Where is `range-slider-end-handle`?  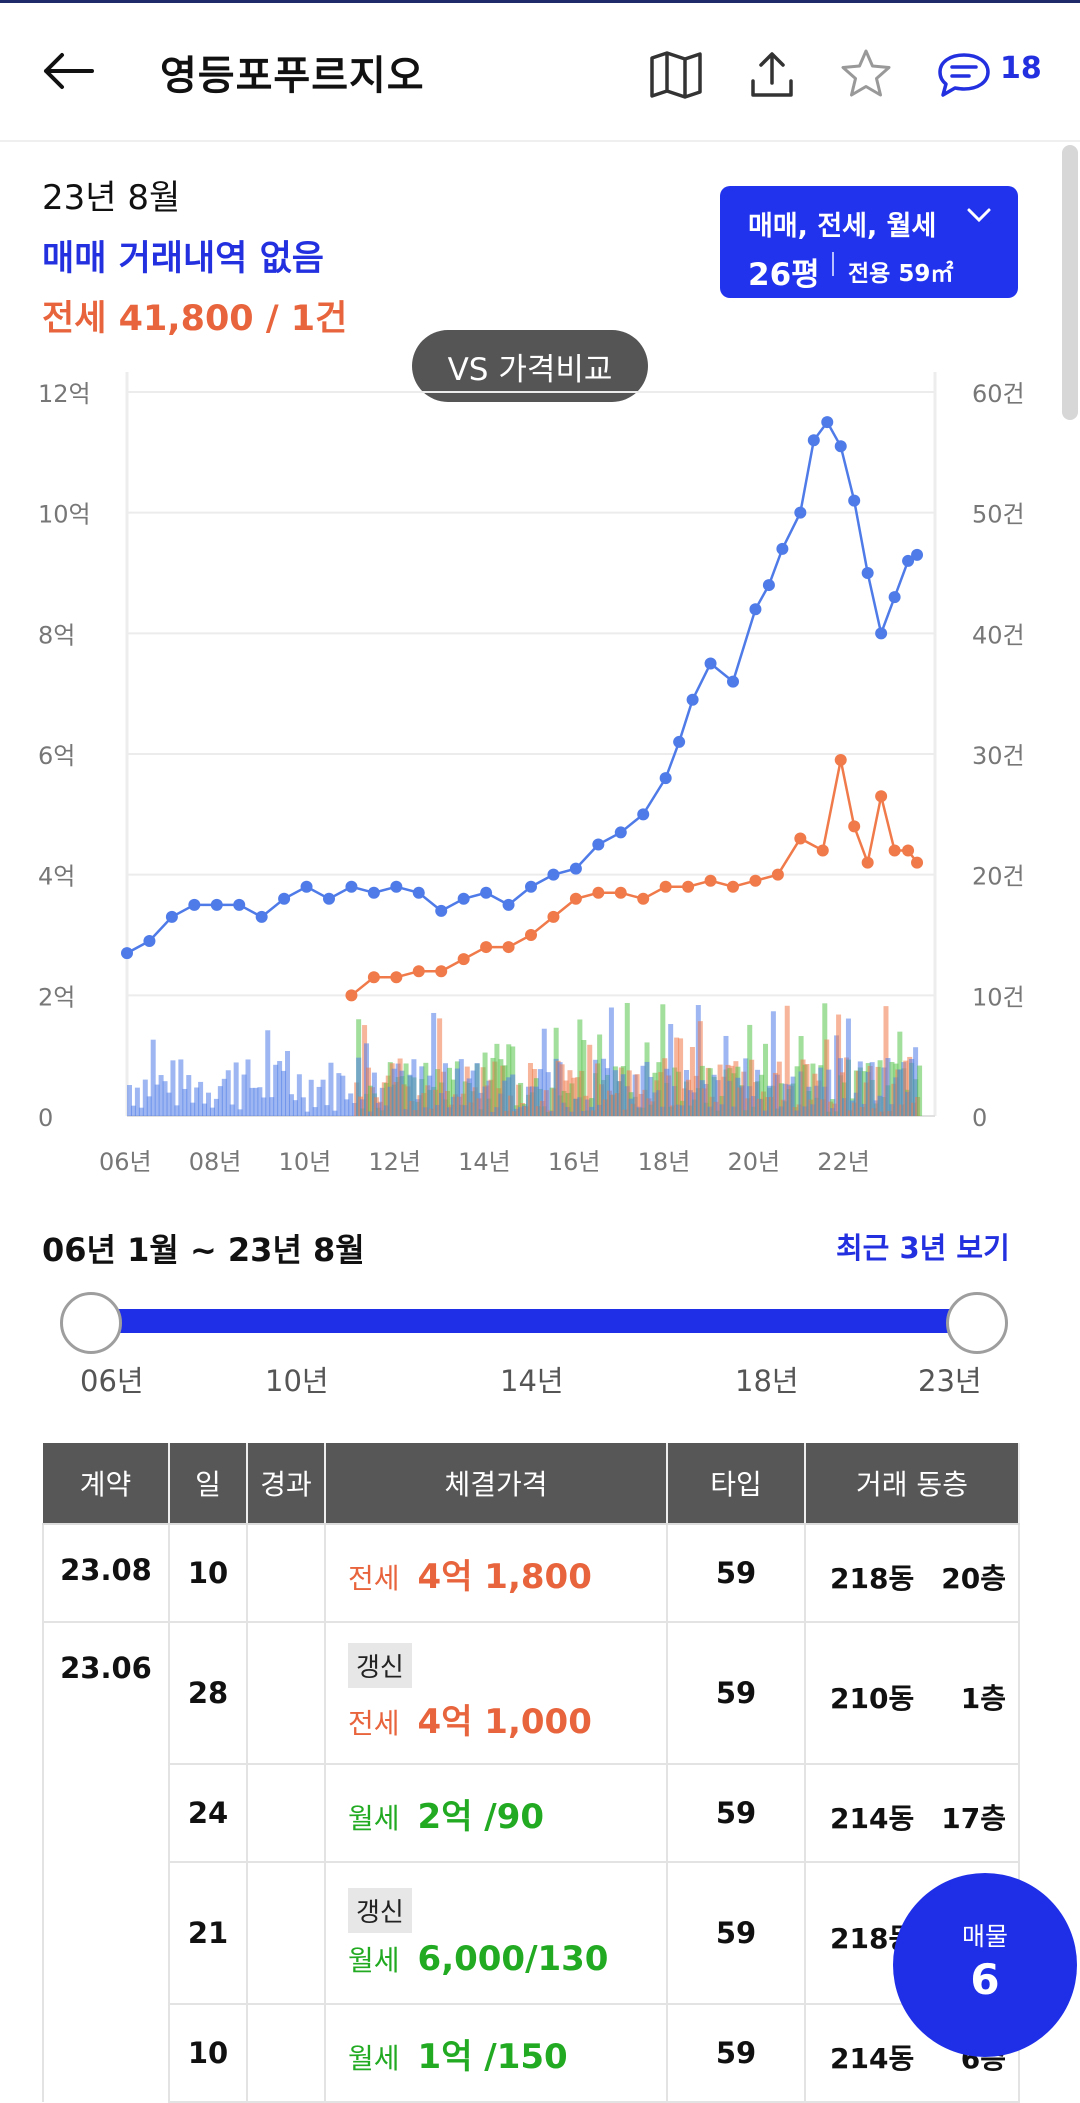
range-slider-end-handle is located at coordinates (977, 1323).